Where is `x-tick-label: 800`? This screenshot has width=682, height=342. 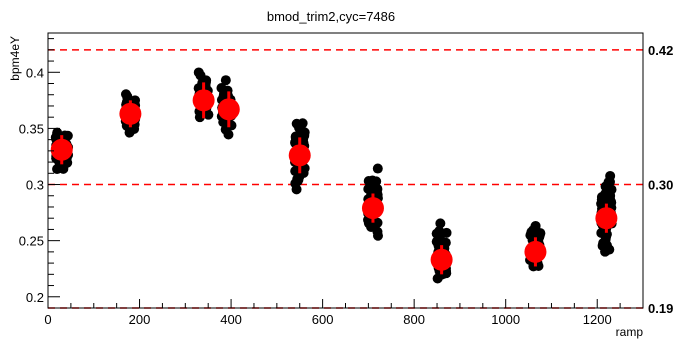
x-tick-label: 800 is located at coordinates (414, 319).